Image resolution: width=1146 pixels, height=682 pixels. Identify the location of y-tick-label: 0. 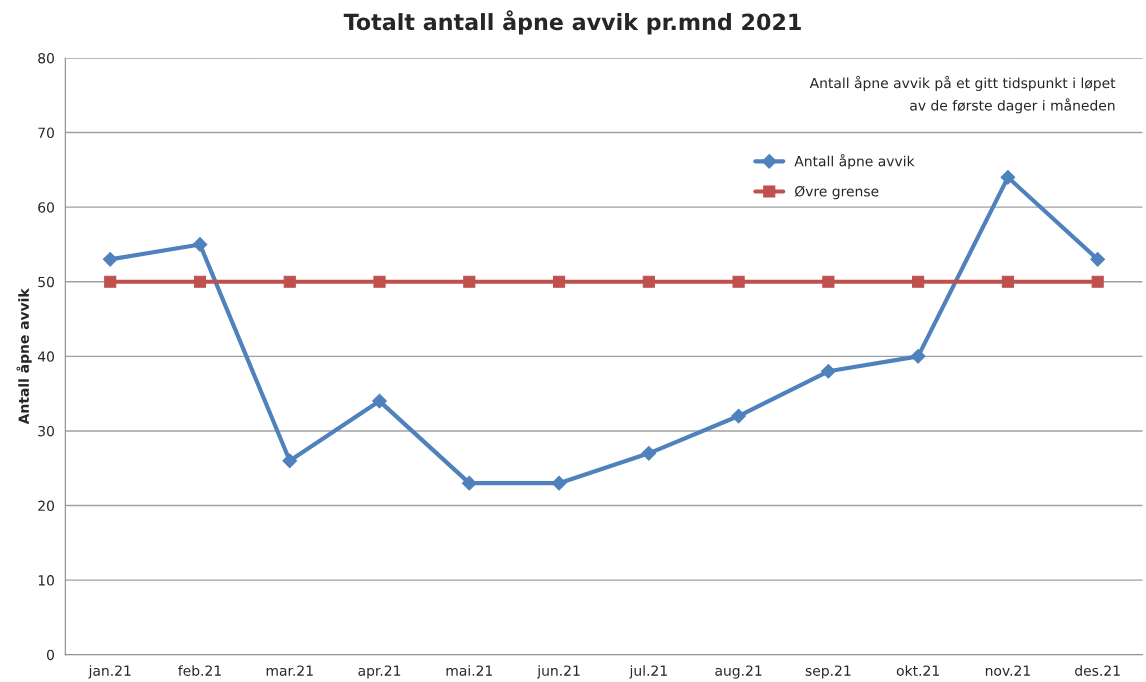
(50, 655).